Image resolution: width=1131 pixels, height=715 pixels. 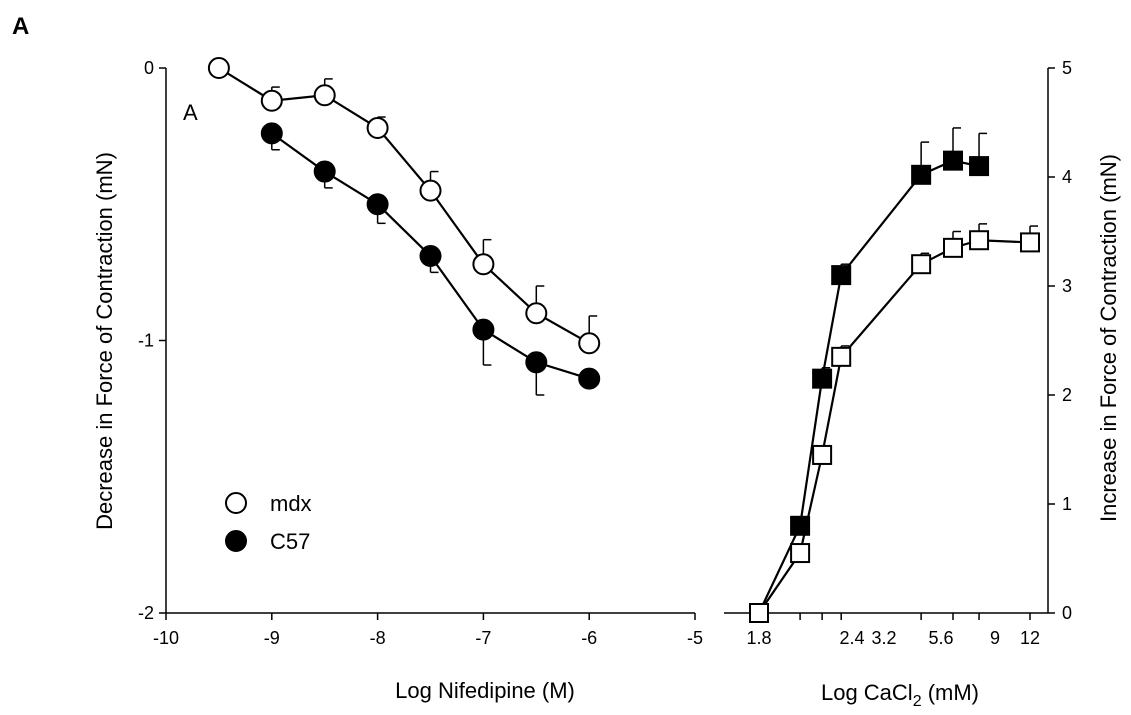 I want to click on right-y-tick-label: 2, so click(x=1067, y=395).